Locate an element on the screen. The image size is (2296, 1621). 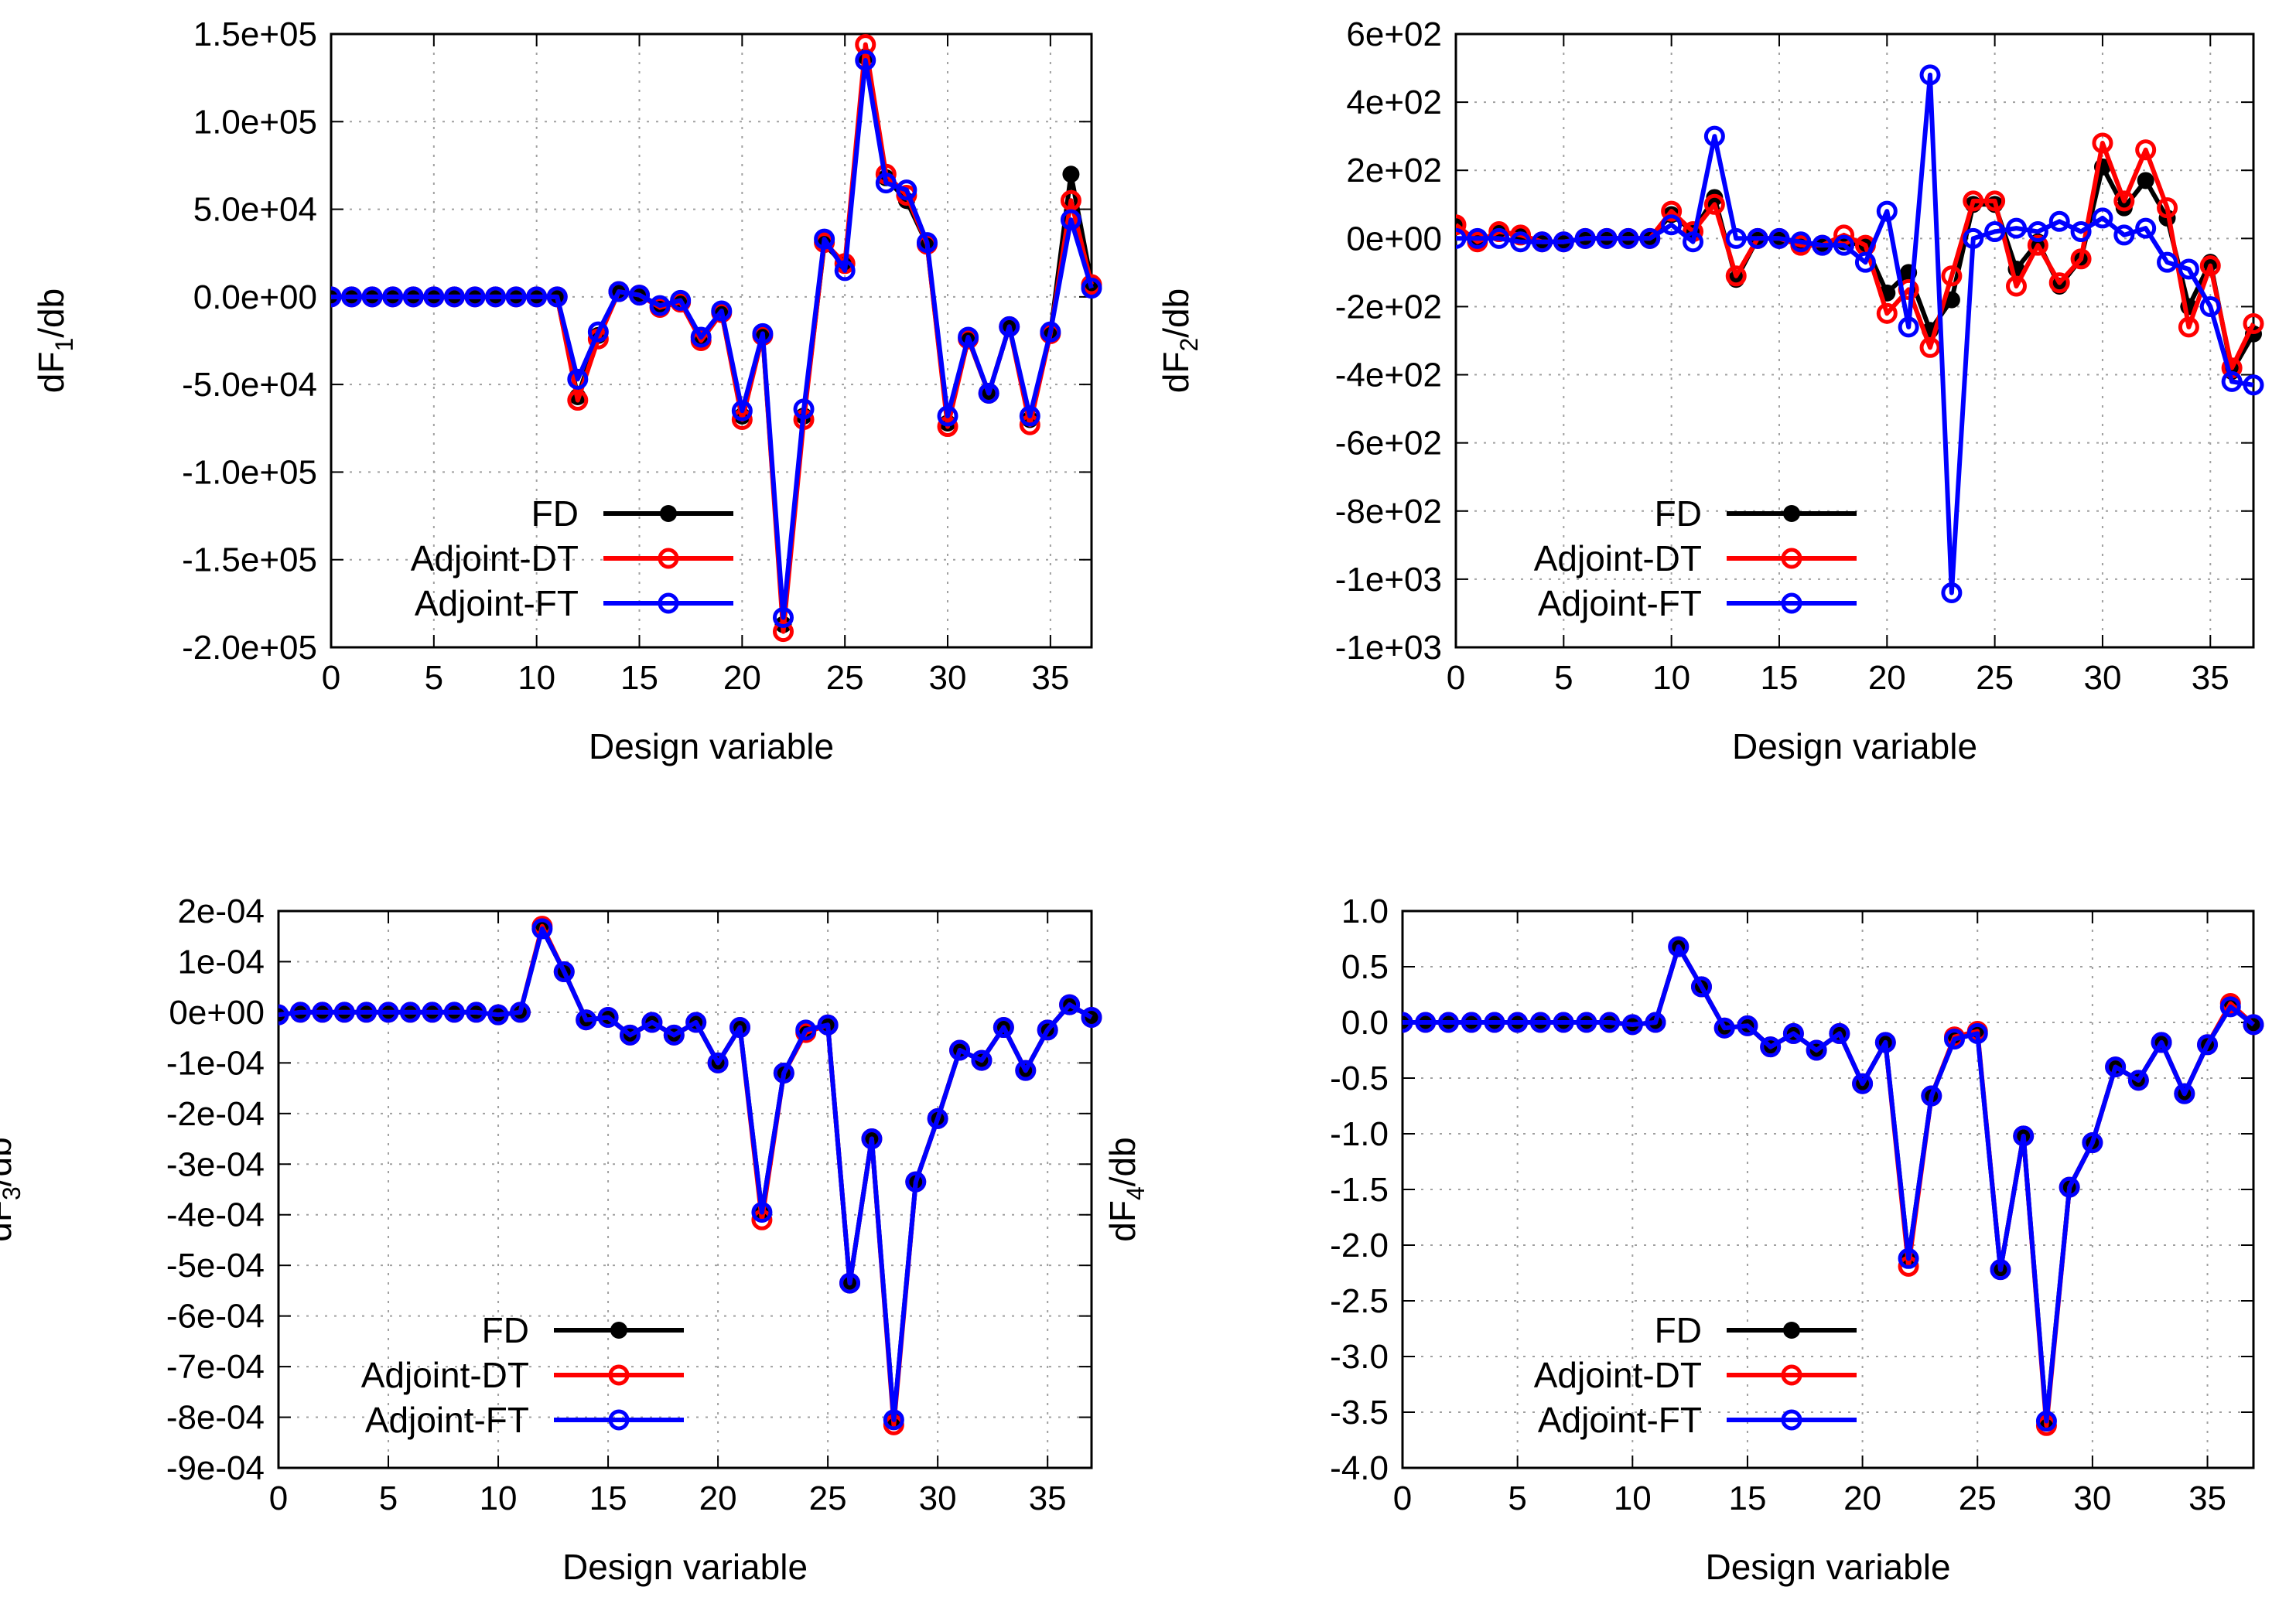
y-tick-label: -8e-04 is located at coordinates (215, 1418).